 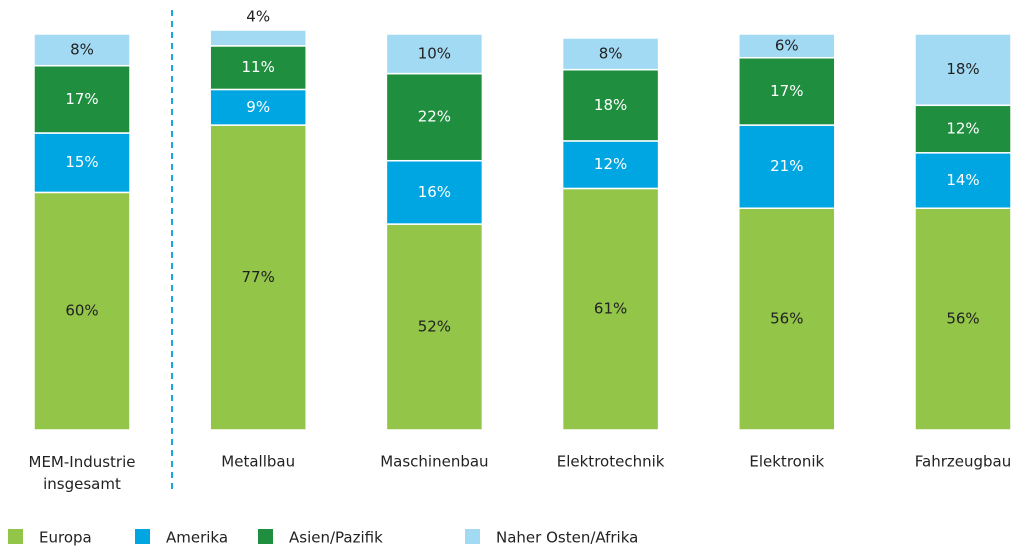 I want to click on value-label: 6%, so click(x=787, y=45).